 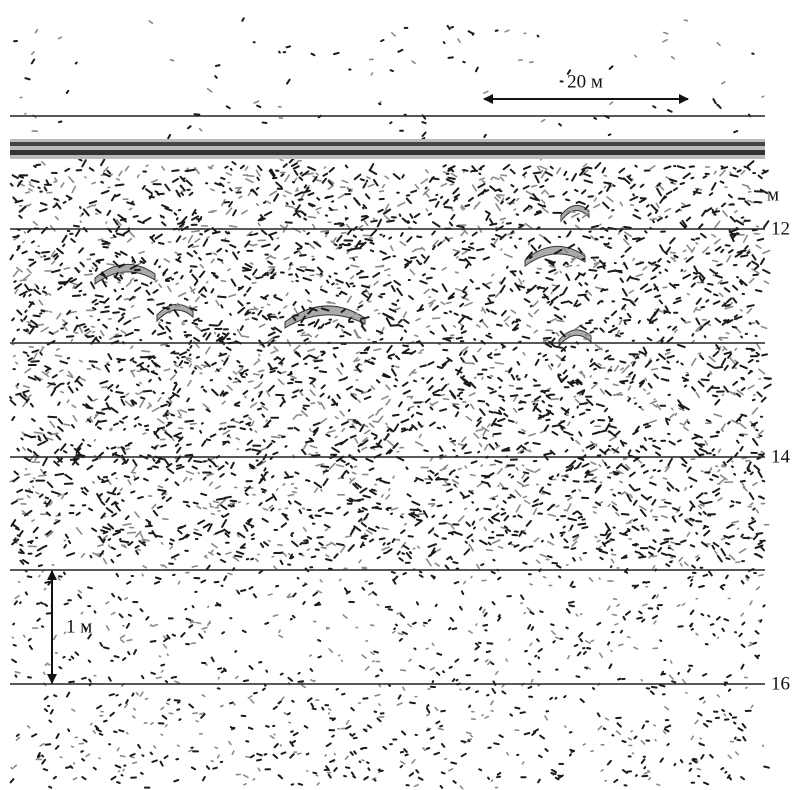 What do you see at coordinates (585, 81) in the screenshot?
I see `scale-label: 20 м` at bounding box center [585, 81].